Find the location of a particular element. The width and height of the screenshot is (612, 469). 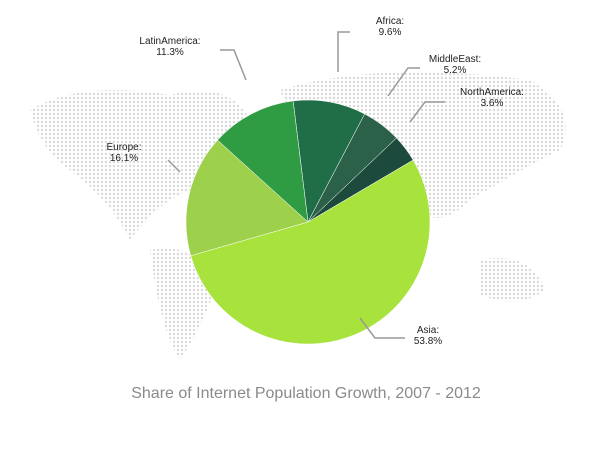

slice-label: LatinAmerica: is located at coordinates (169, 41).